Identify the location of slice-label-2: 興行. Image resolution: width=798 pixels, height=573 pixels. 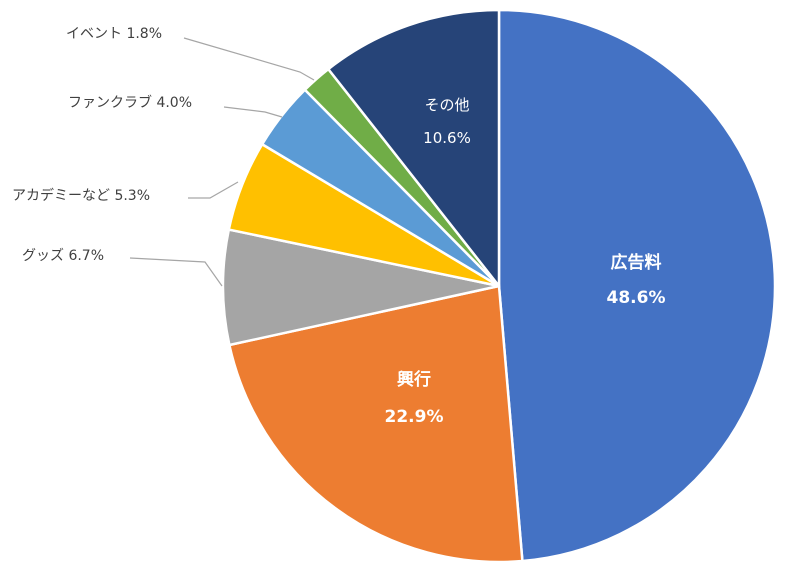
(414, 379).